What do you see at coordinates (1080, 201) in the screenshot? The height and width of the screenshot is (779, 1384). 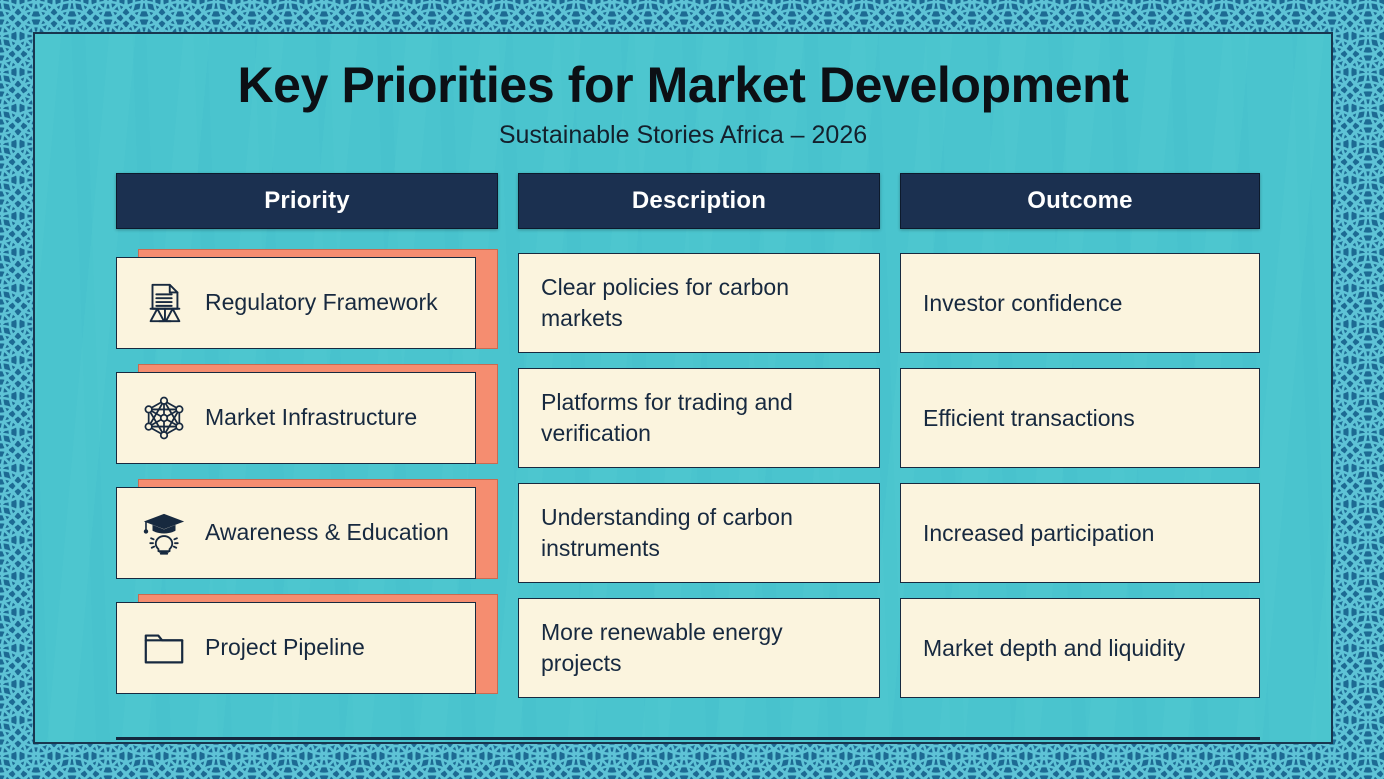 I see `column-header-outcome: Outcome` at bounding box center [1080, 201].